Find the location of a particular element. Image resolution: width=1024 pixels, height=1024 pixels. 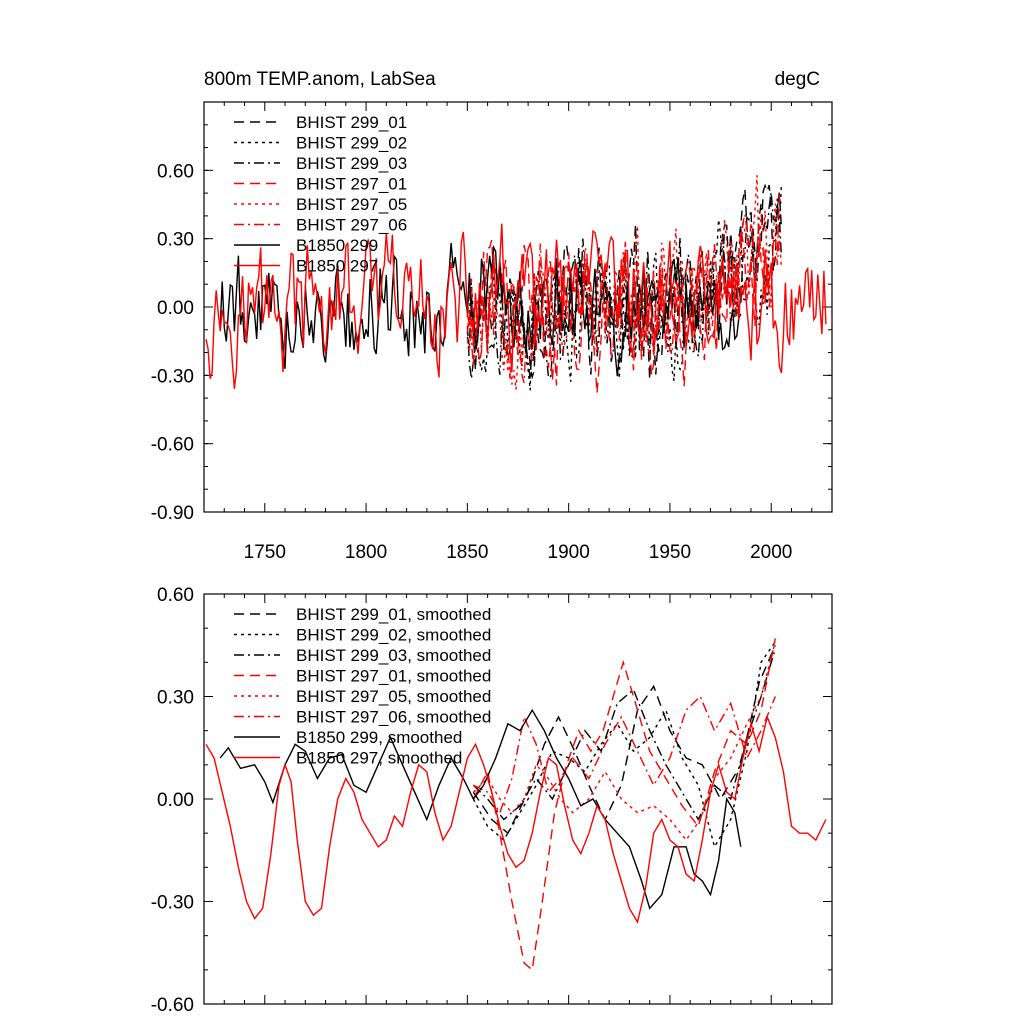

x-tick-label: 2000 is located at coordinates (771, 552).